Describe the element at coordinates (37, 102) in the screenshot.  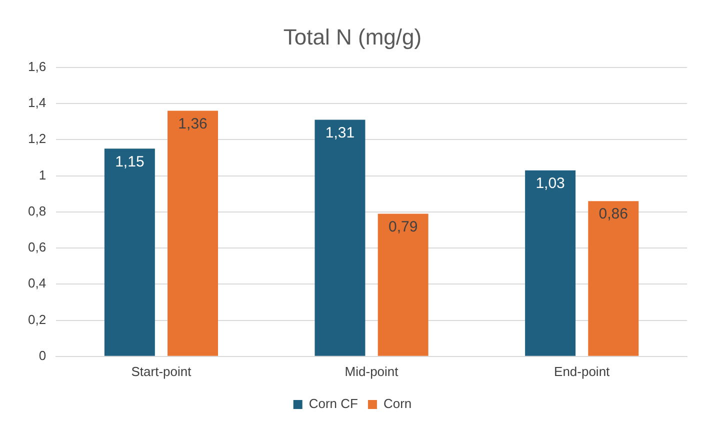
I see `y-tick-label: 1,4` at that location.